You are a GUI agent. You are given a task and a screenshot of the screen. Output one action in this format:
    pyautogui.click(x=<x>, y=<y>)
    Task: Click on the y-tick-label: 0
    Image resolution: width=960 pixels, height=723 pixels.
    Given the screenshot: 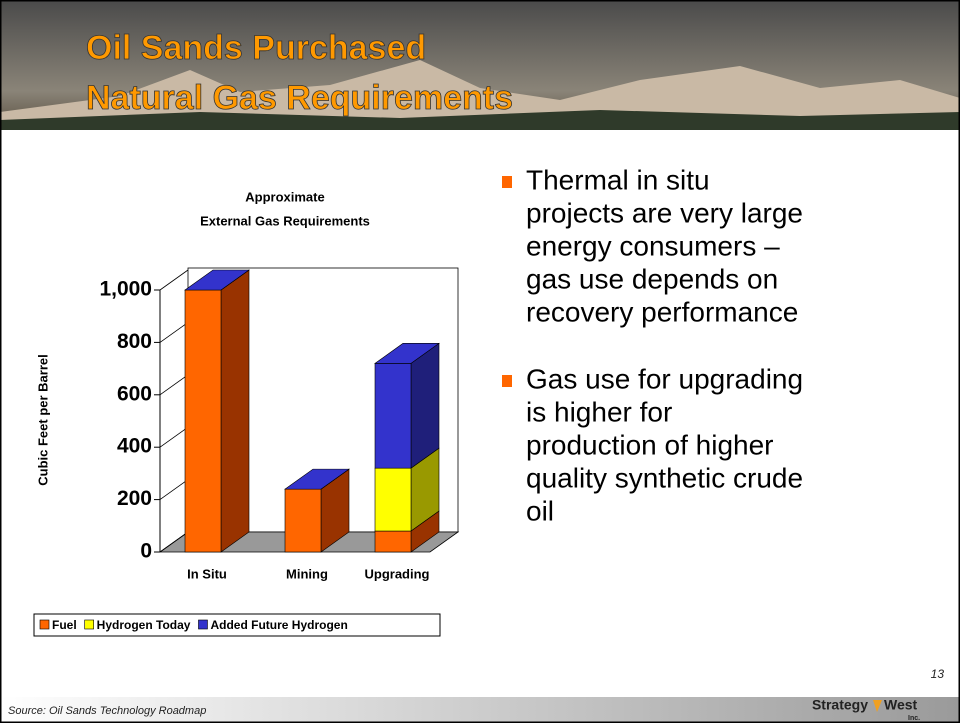 What is the action you would take?
    pyautogui.click(x=146, y=551)
    